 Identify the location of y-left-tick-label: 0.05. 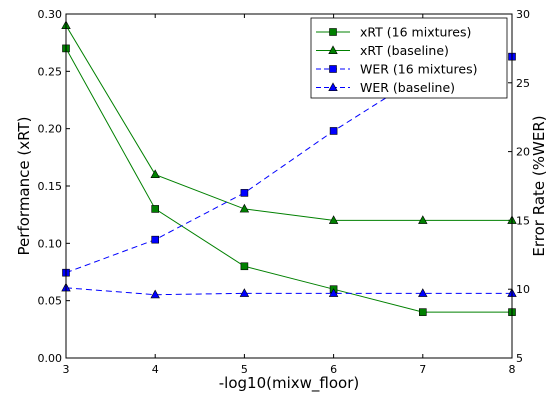
(50, 301).